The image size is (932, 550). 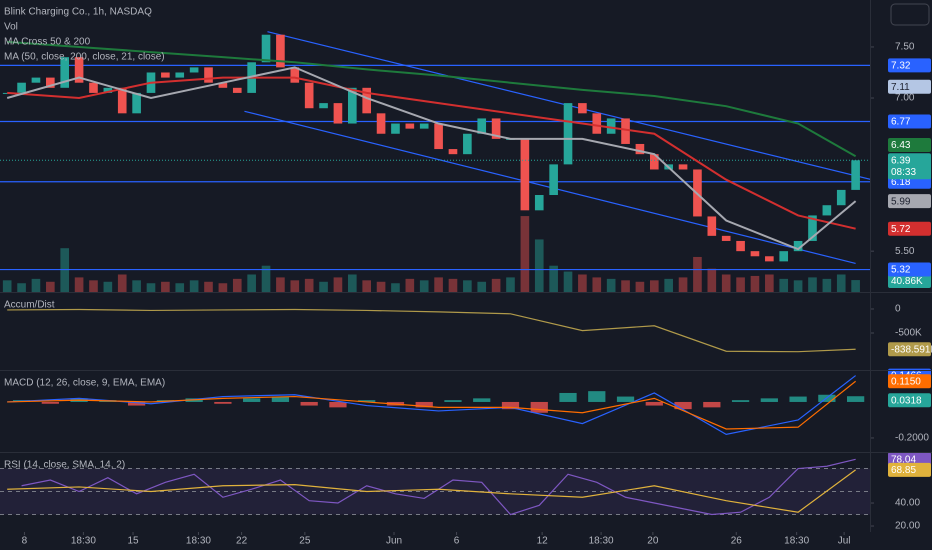 I want to click on x-tick-label: Jul, so click(x=844, y=541).